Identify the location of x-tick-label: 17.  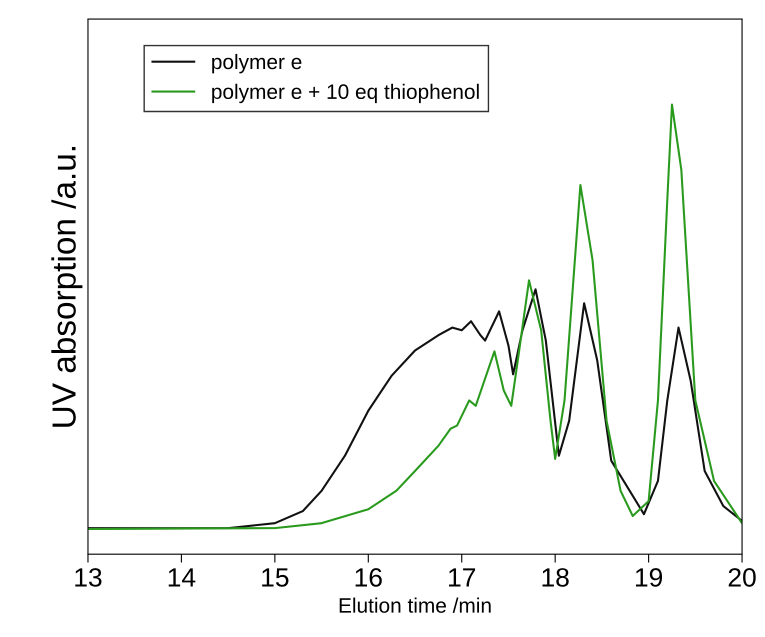
(462, 577).